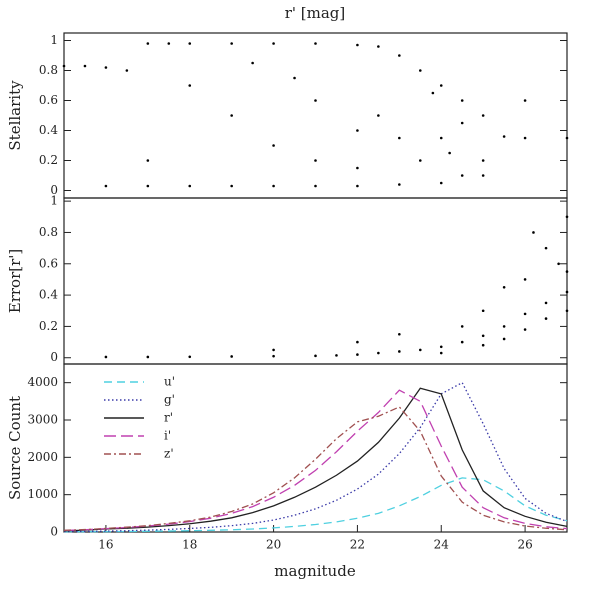 The height and width of the screenshot is (598, 598). Describe the element at coordinates (273, 545) in the screenshot. I see `x-tick-label: 20` at that location.